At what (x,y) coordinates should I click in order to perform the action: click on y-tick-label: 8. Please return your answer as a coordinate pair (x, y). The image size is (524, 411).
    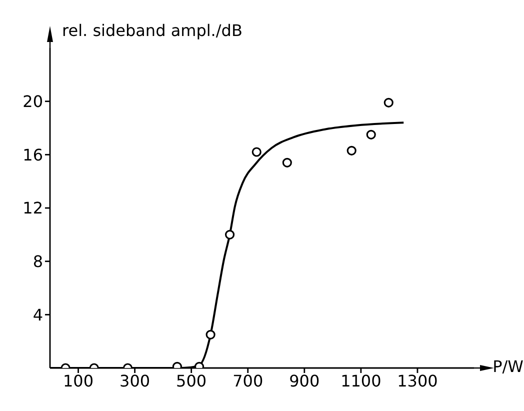
    Looking at the image, I should click on (37, 262).